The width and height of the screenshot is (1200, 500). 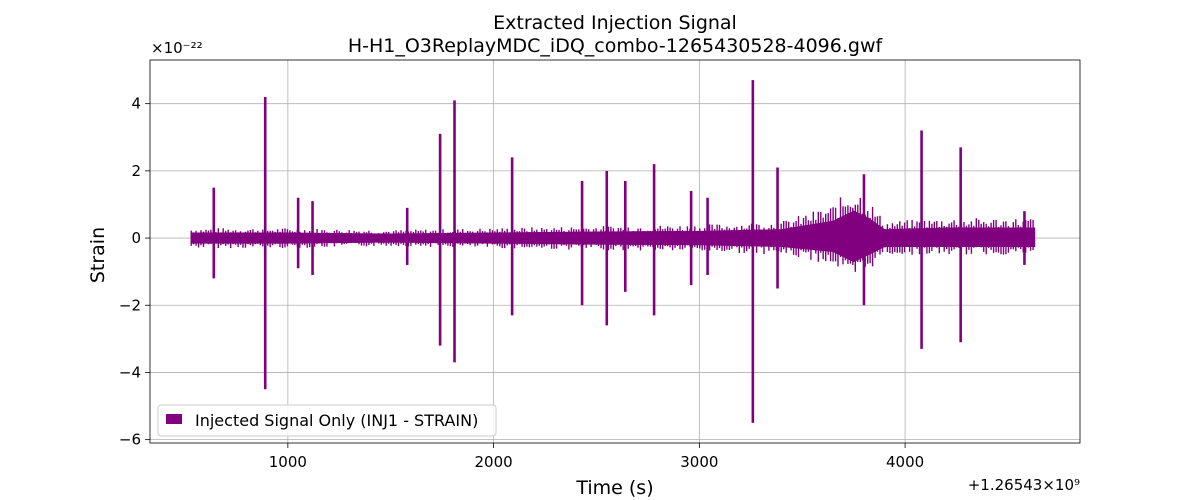 I want to click on y-tick-label: −2, so click(x=130, y=305).